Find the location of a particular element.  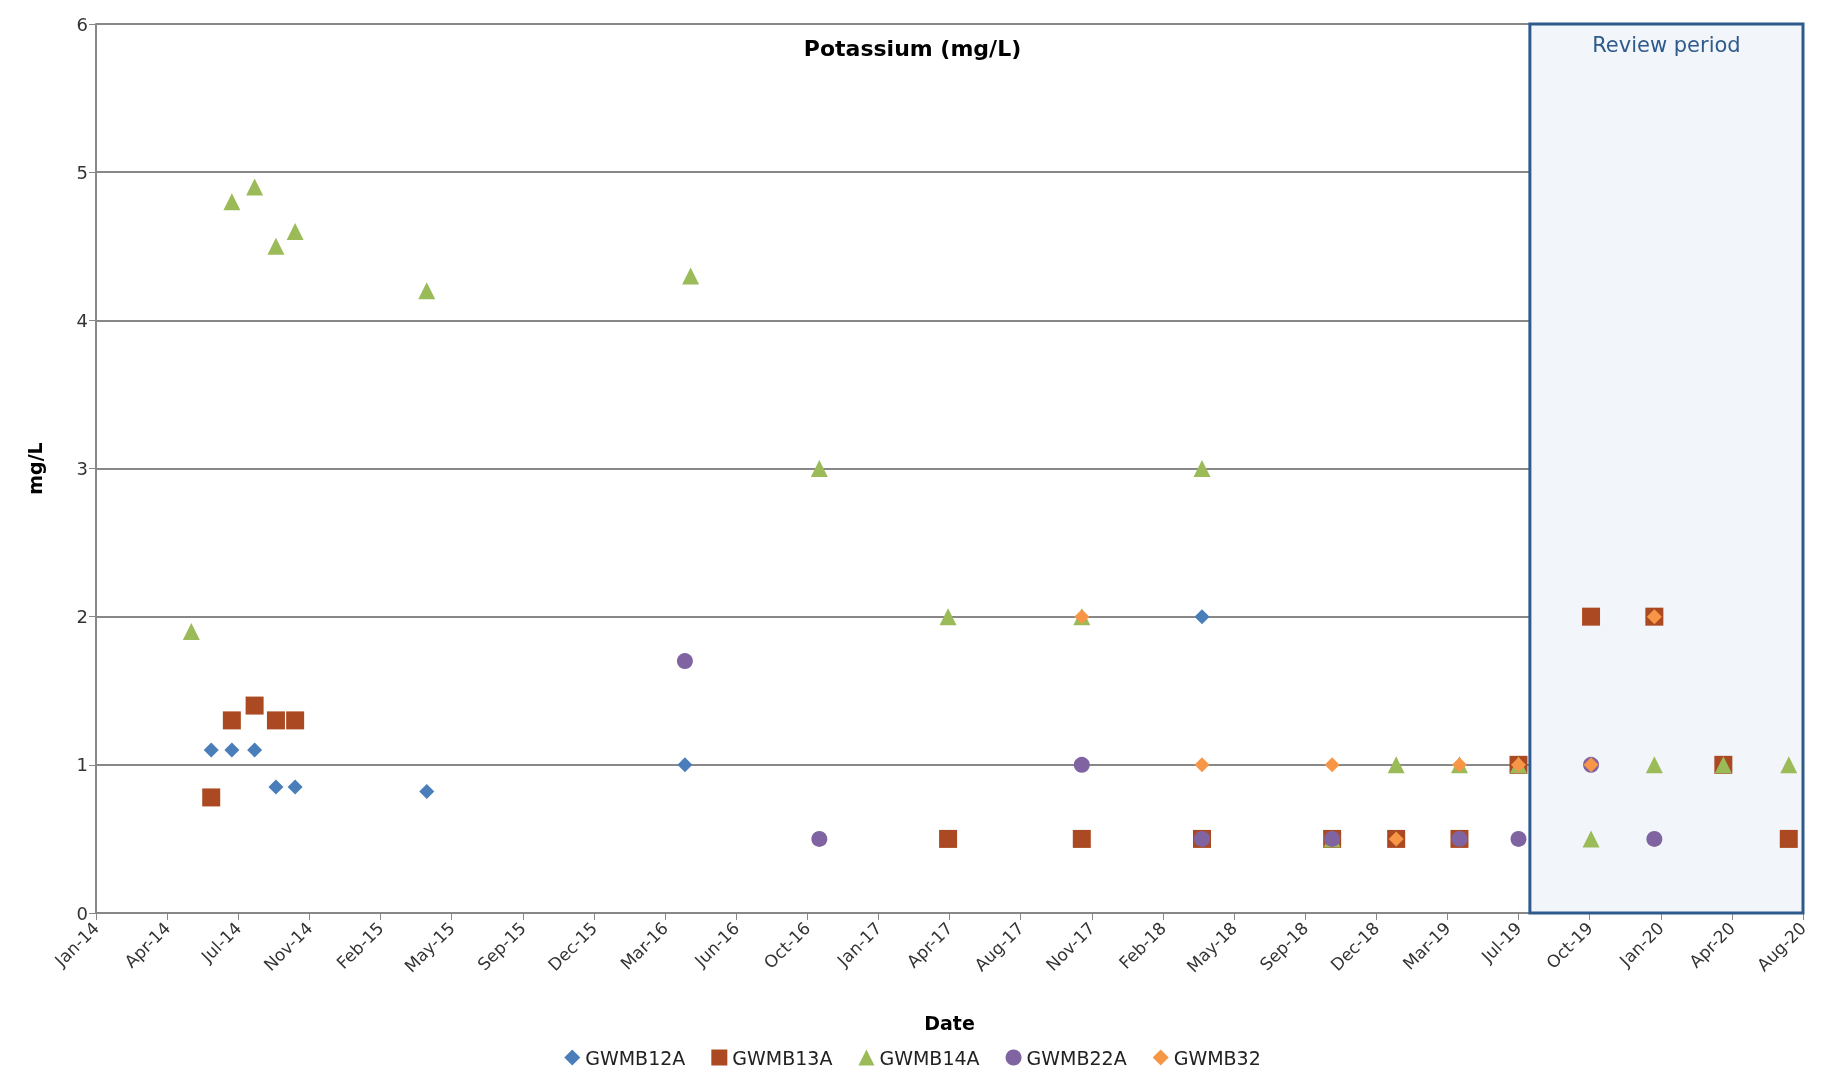

legend-label: GWMB14A is located at coordinates (929, 1057).